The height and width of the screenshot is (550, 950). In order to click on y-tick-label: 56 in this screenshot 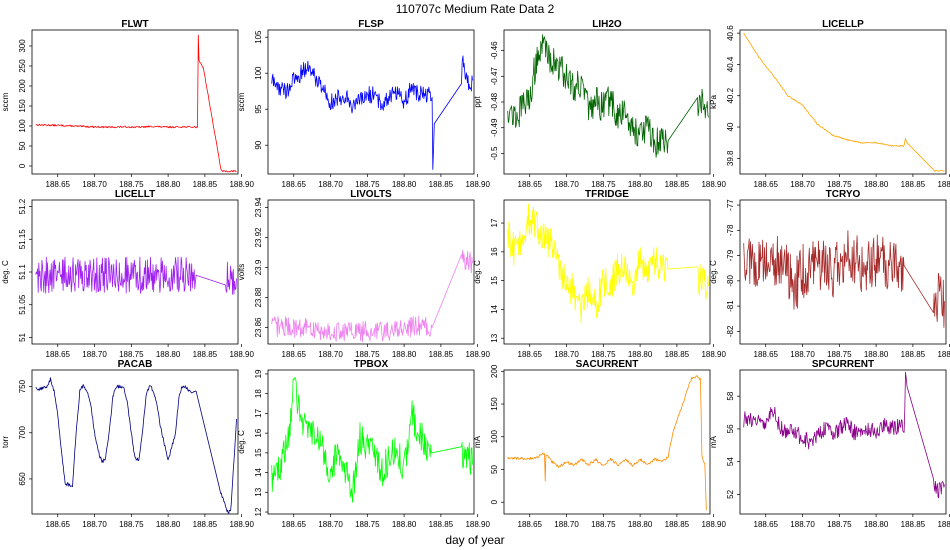, I will do `click(730, 428)`.